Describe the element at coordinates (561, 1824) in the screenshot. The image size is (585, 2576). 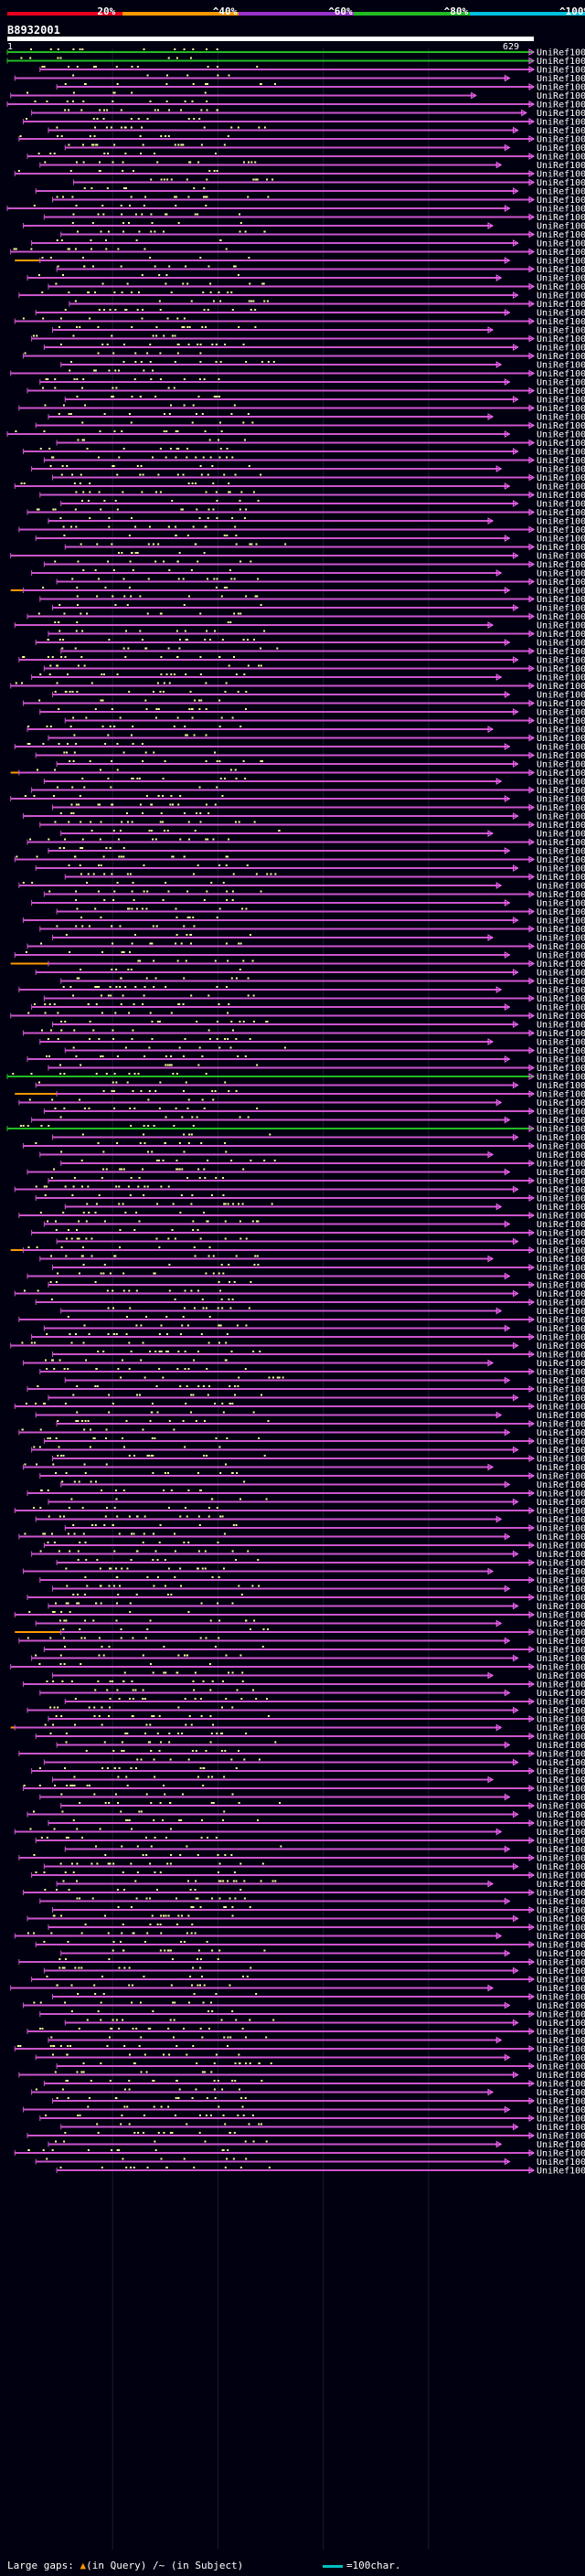
I see `hit-label: UniRef100_A0LUV9` at that location.